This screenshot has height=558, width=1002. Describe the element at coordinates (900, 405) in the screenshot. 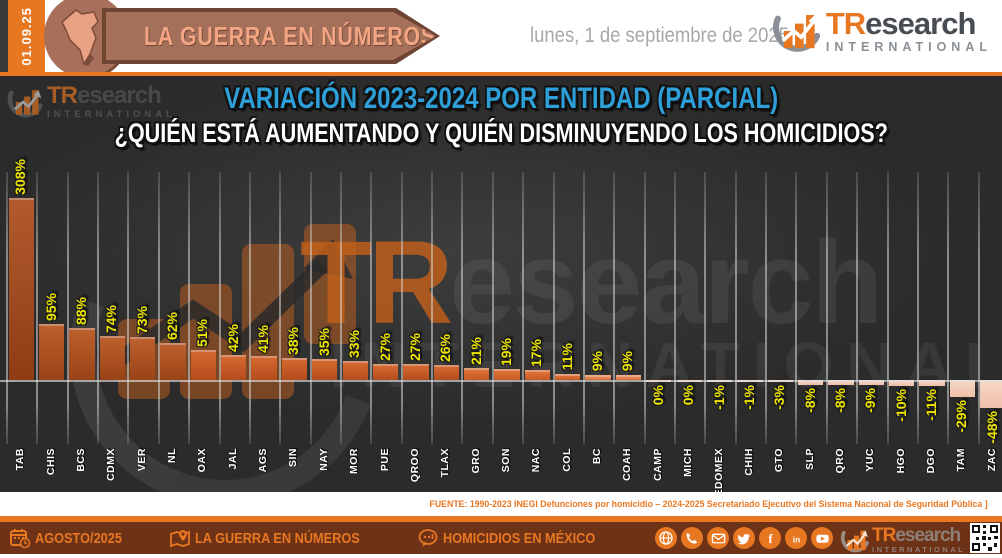

I see `bar-value-label: -10%` at that location.